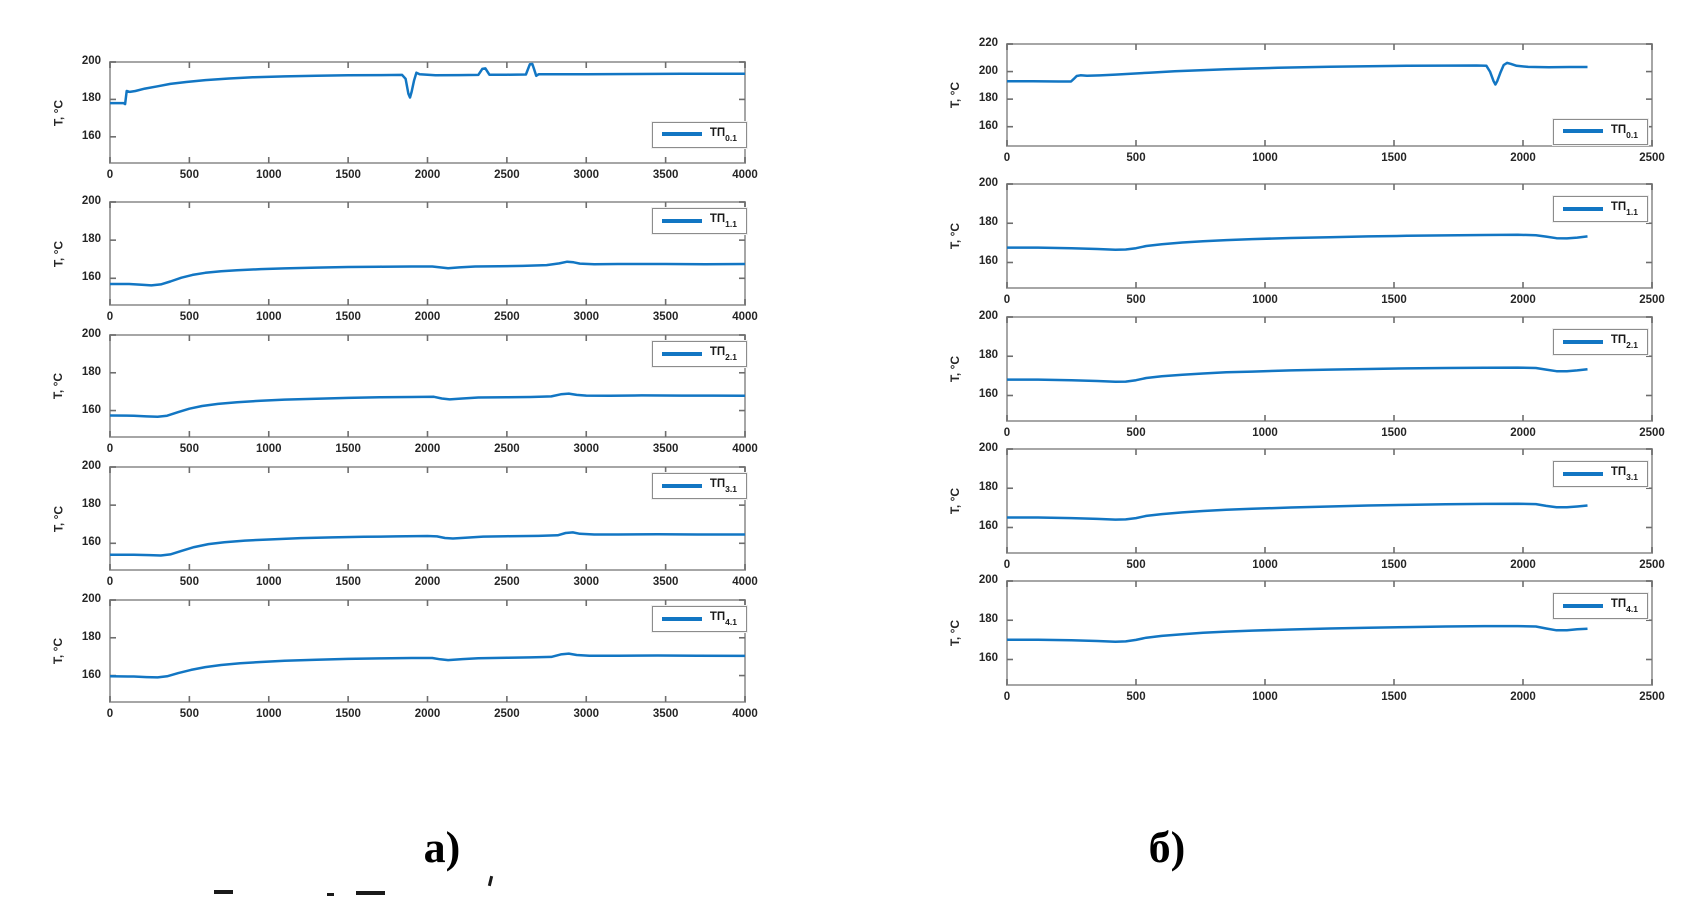 Image resolution: width=1698 pixels, height=897 pixels. Describe the element at coordinates (1624, 606) in the screenshot. I see `legend-label: ТП4.1` at that location.